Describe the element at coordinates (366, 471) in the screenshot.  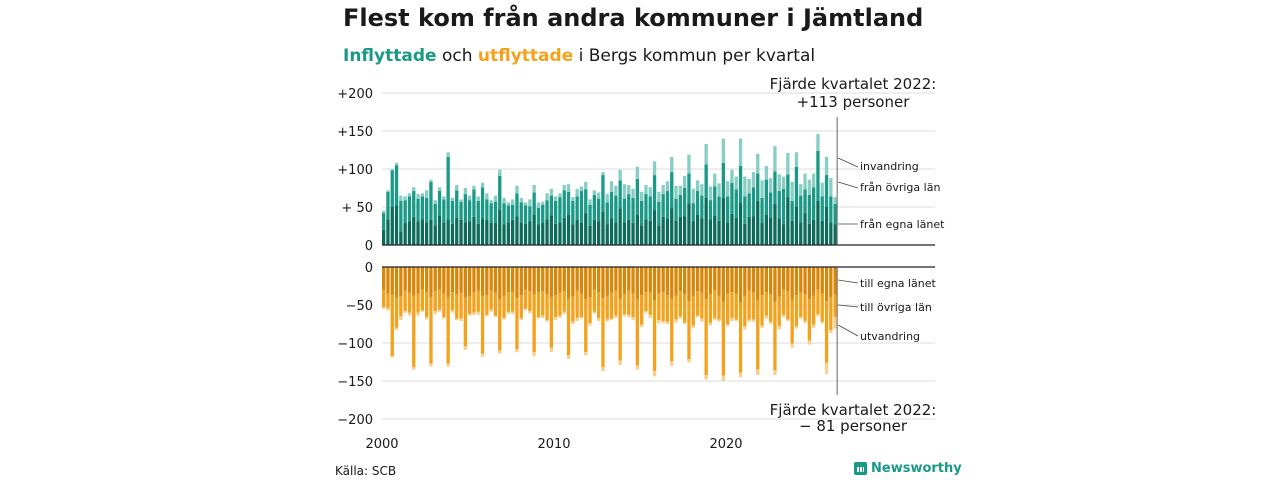
I see `source-note: Källa: SCB` at that location.